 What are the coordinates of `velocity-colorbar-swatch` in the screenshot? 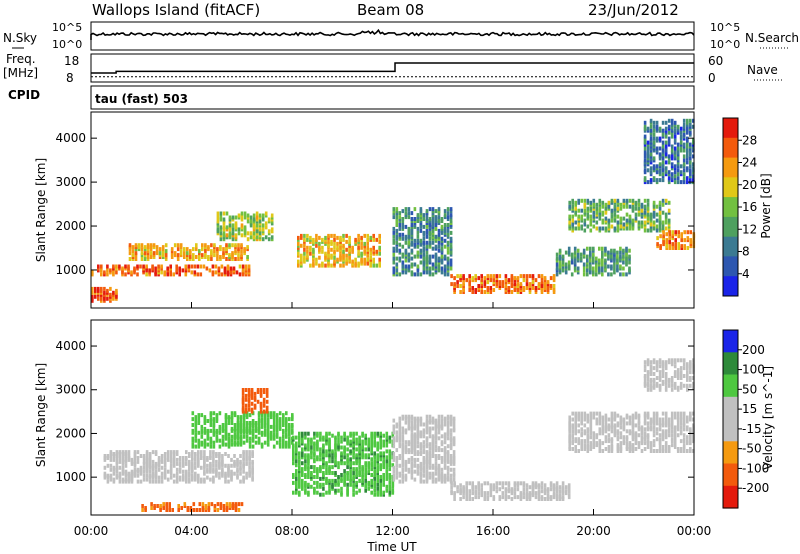 It's located at (730, 341).